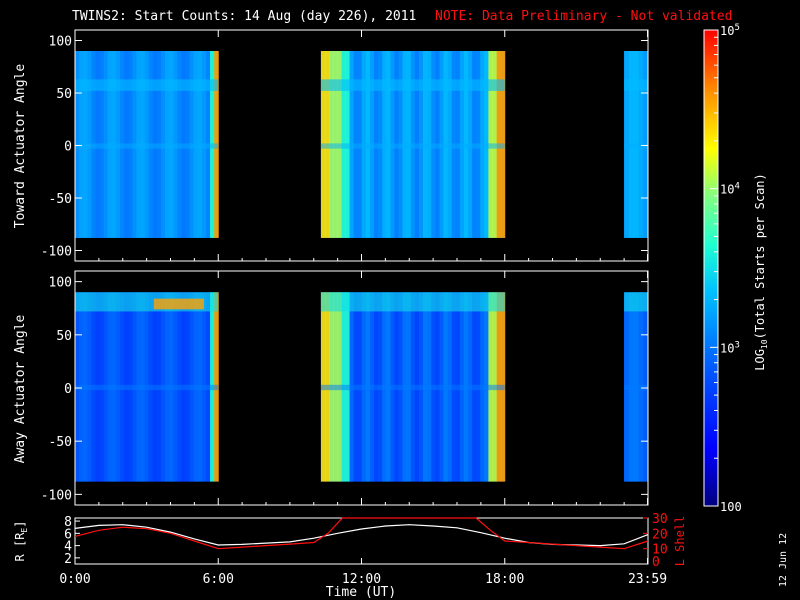 This screenshot has width=800, height=600. I want to click on colorbar-ticks: 10⁵ 10⁴ 10³ 100, so click(726, 268).